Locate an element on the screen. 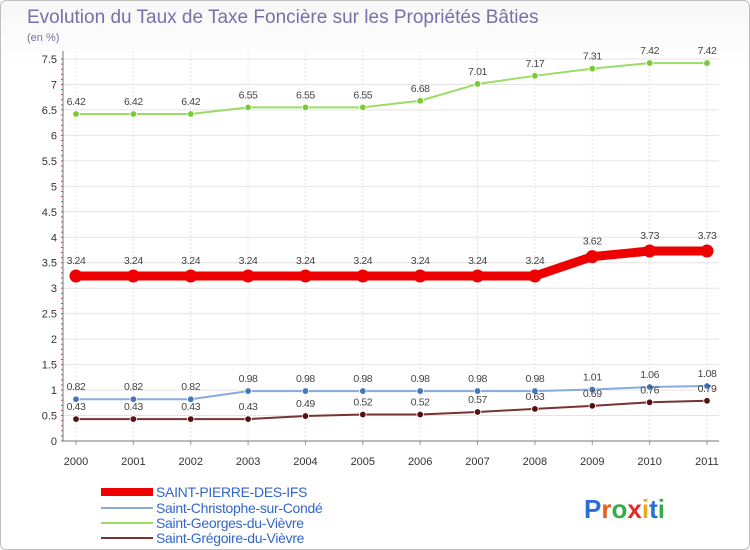 The image size is (750, 550). data-label: 0.76 is located at coordinates (649, 390).